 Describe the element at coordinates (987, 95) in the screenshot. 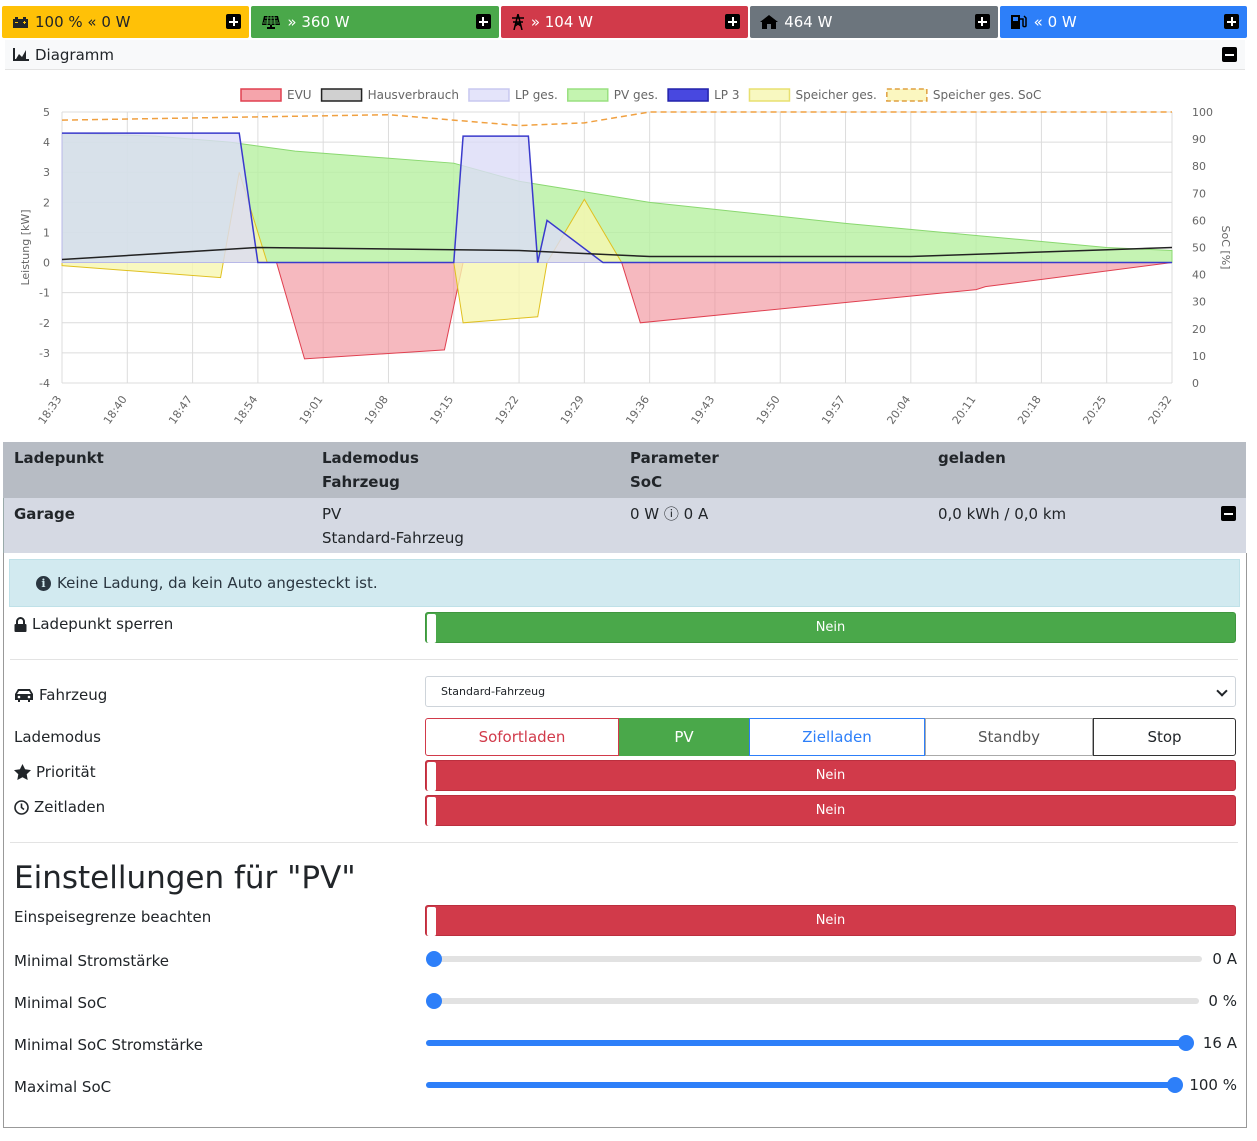

I see `legend-label: Speicher ges. SoC` at that location.